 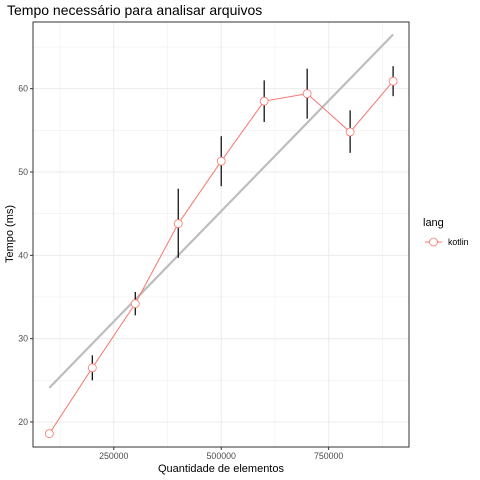 I want to click on x-tick-label: 500000, so click(x=221, y=456).